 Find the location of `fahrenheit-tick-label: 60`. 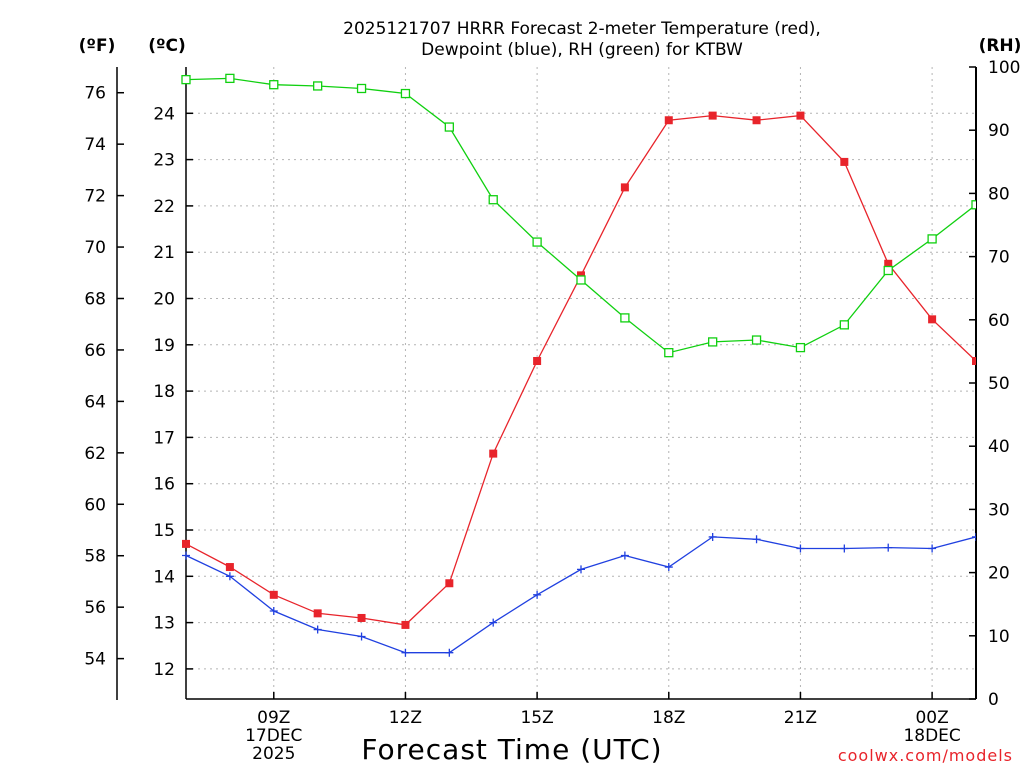

fahrenheit-tick-label: 60 is located at coordinates (95, 505).